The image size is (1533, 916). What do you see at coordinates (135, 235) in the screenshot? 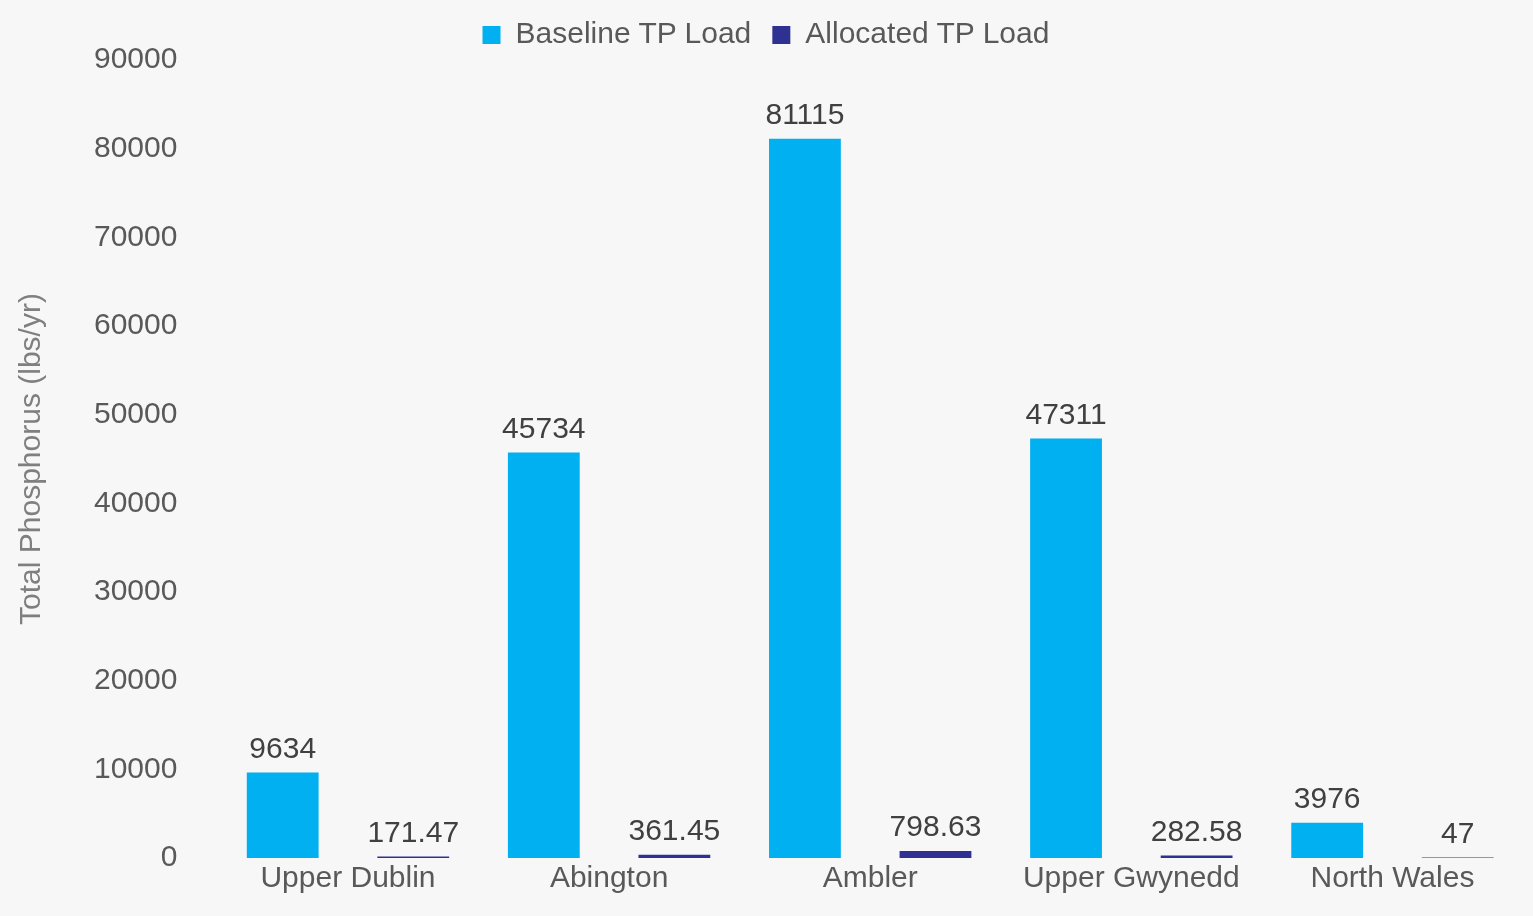
I see `y-tick-label: 70000` at bounding box center [135, 235].